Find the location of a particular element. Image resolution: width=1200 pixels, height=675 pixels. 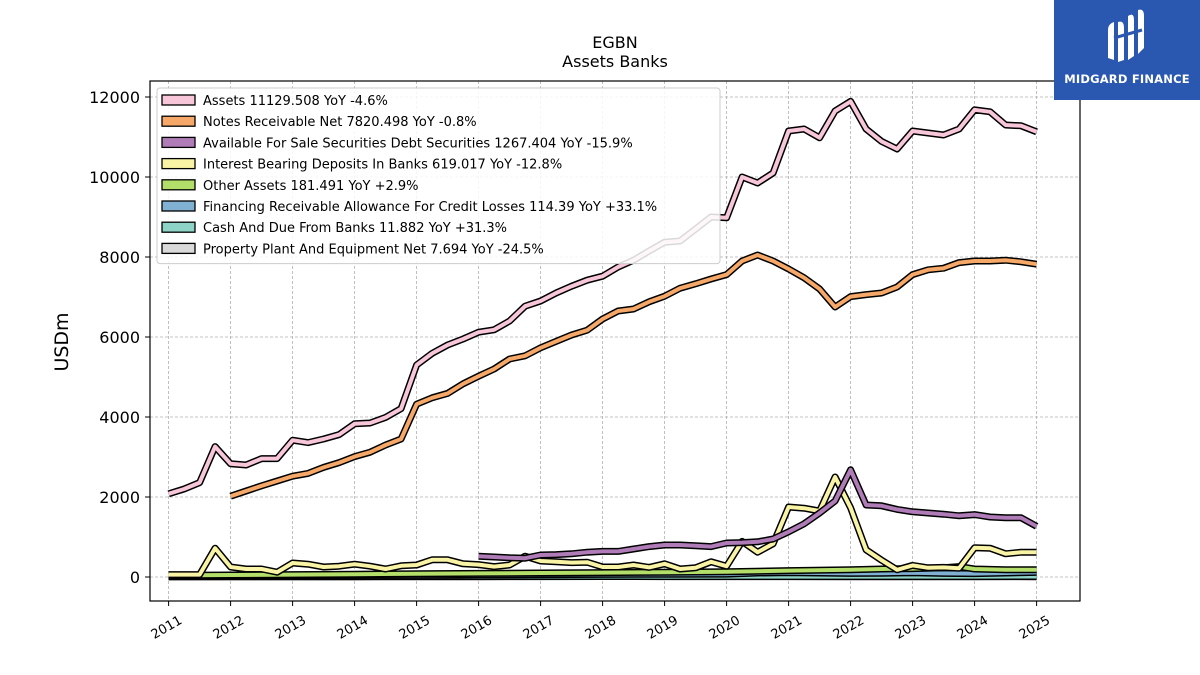

logo-mark-icon is located at coordinates (1126, 36).